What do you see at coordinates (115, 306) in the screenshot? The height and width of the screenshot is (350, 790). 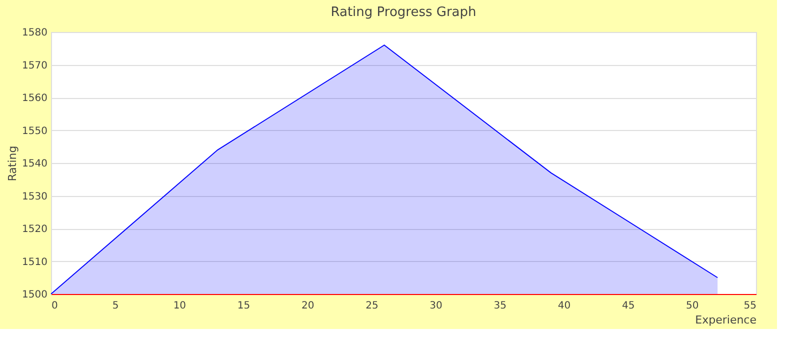 I see `x-tick-label: 5` at bounding box center [115, 306].